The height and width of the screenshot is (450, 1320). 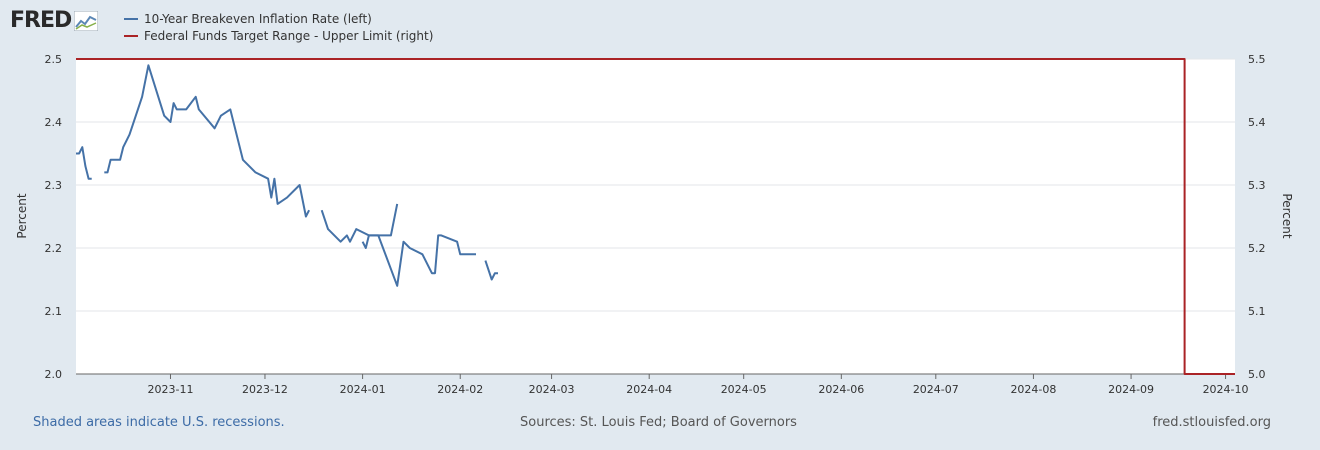 What do you see at coordinates (54, 248) in the screenshot?
I see `y-tick-left-label: 2.2` at bounding box center [54, 248].